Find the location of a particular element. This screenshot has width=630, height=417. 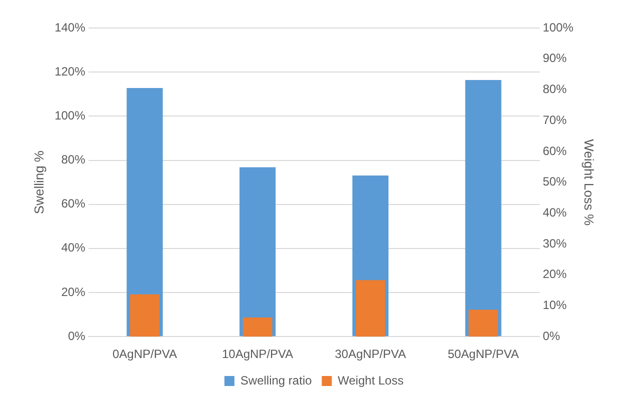

legend-label: Weight Loss is located at coordinates (371, 380).